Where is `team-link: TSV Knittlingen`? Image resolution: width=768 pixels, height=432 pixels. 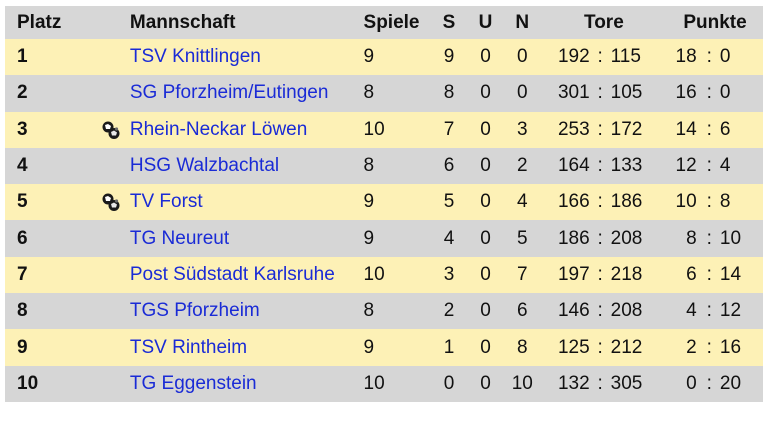
team-link: TSV Knittlingen is located at coordinates (195, 57).